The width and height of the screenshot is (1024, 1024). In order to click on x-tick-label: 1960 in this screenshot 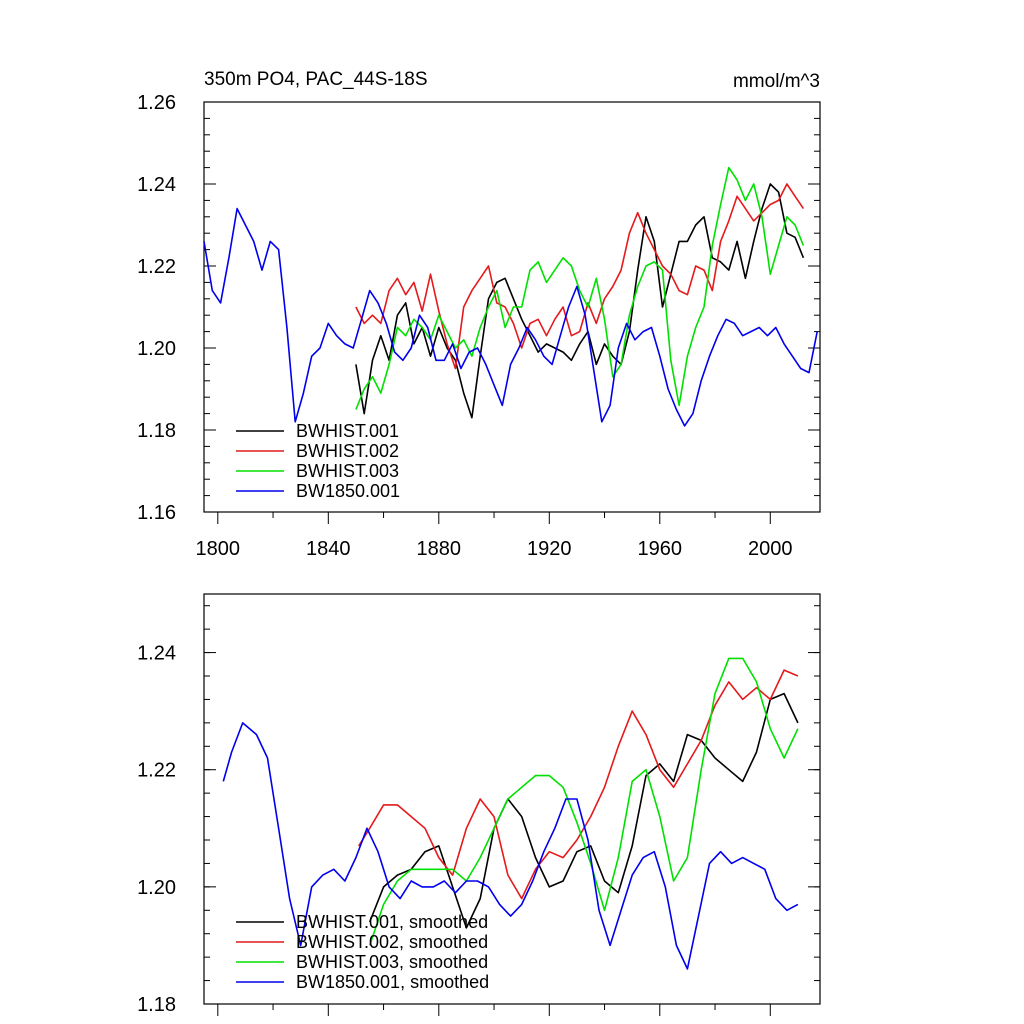, I will do `click(660, 549)`.